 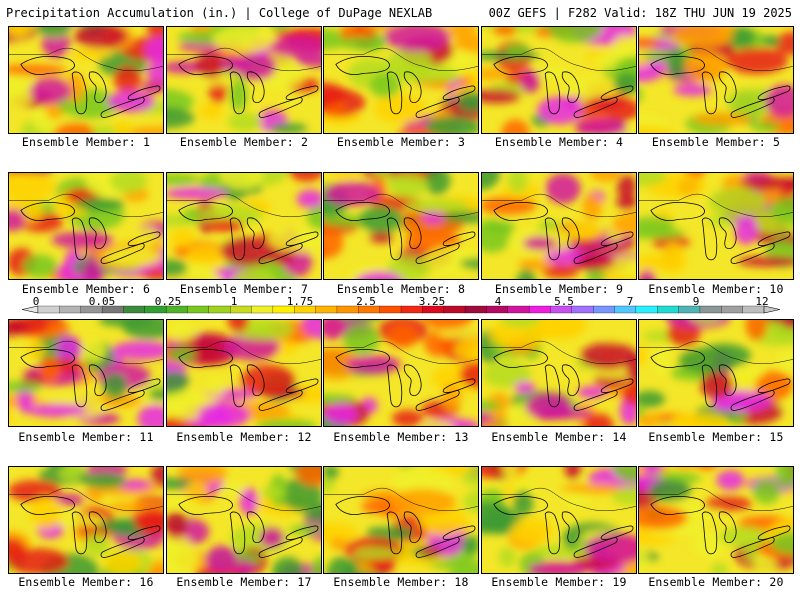 What do you see at coordinates (102, 302) in the screenshot?
I see `colorbar-tick-label: 0.05` at bounding box center [102, 302].